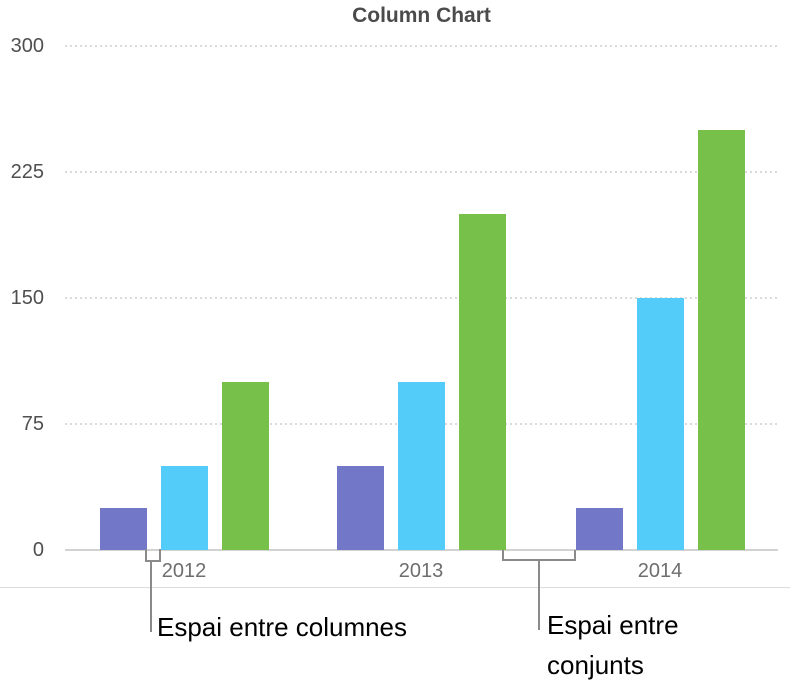 The width and height of the screenshot is (790, 689). What do you see at coordinates (27, 298) in the screenshot?
I see `y-axis-tick-label-150: 150` at bounding box center [27, 298].